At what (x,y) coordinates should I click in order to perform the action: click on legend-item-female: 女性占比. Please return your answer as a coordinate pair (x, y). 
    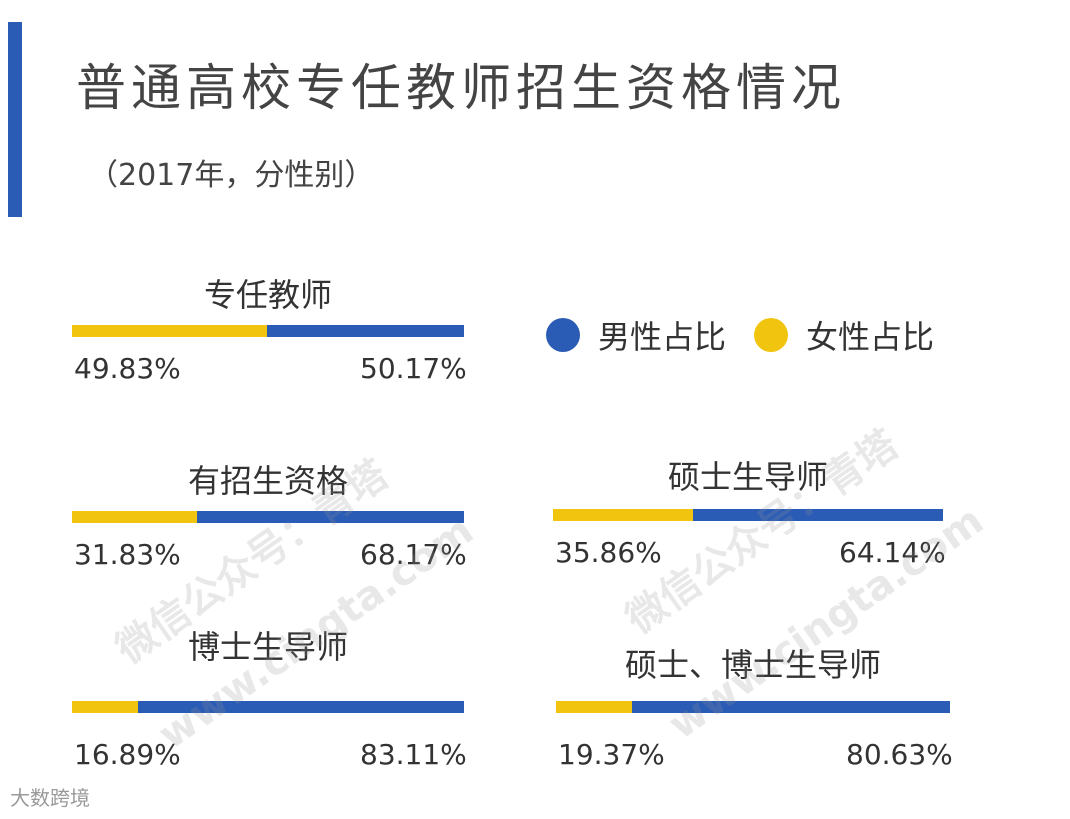
    Looking at the image, I should click on (844, 335).